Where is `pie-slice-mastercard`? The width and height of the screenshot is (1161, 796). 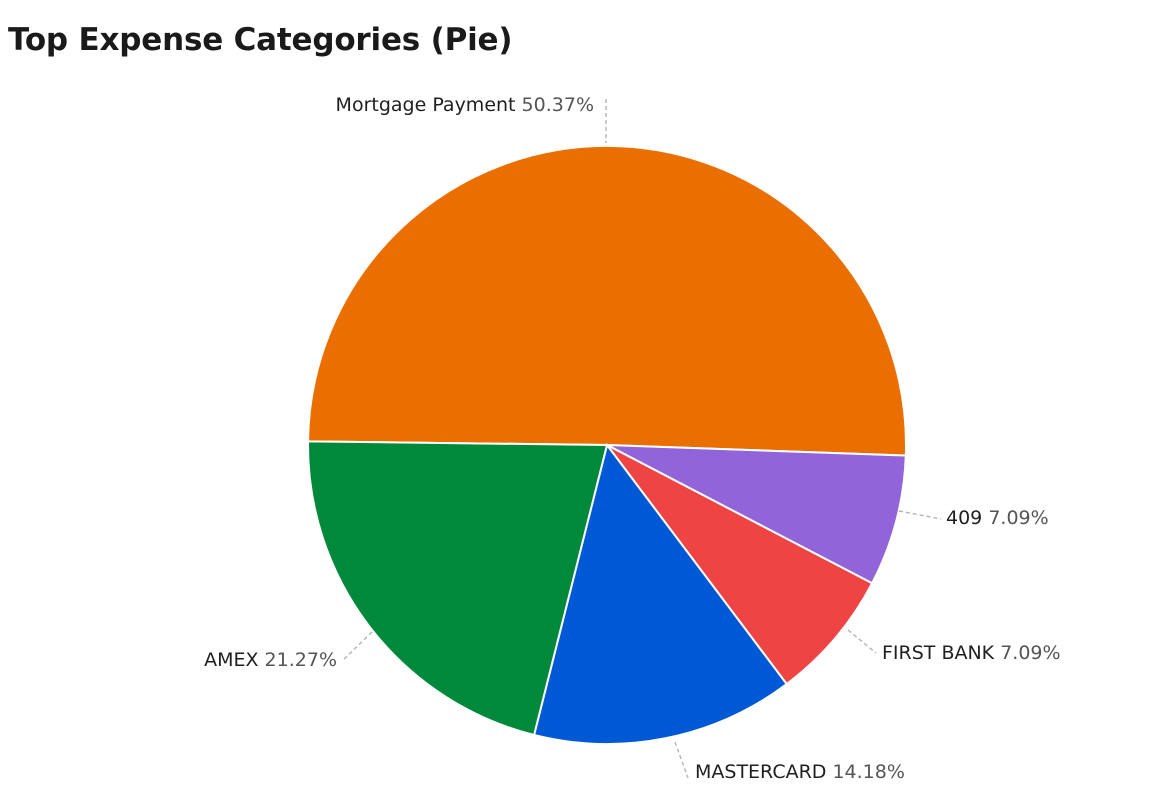 pie-slice-mastercard is located at coordinates (660, 593).